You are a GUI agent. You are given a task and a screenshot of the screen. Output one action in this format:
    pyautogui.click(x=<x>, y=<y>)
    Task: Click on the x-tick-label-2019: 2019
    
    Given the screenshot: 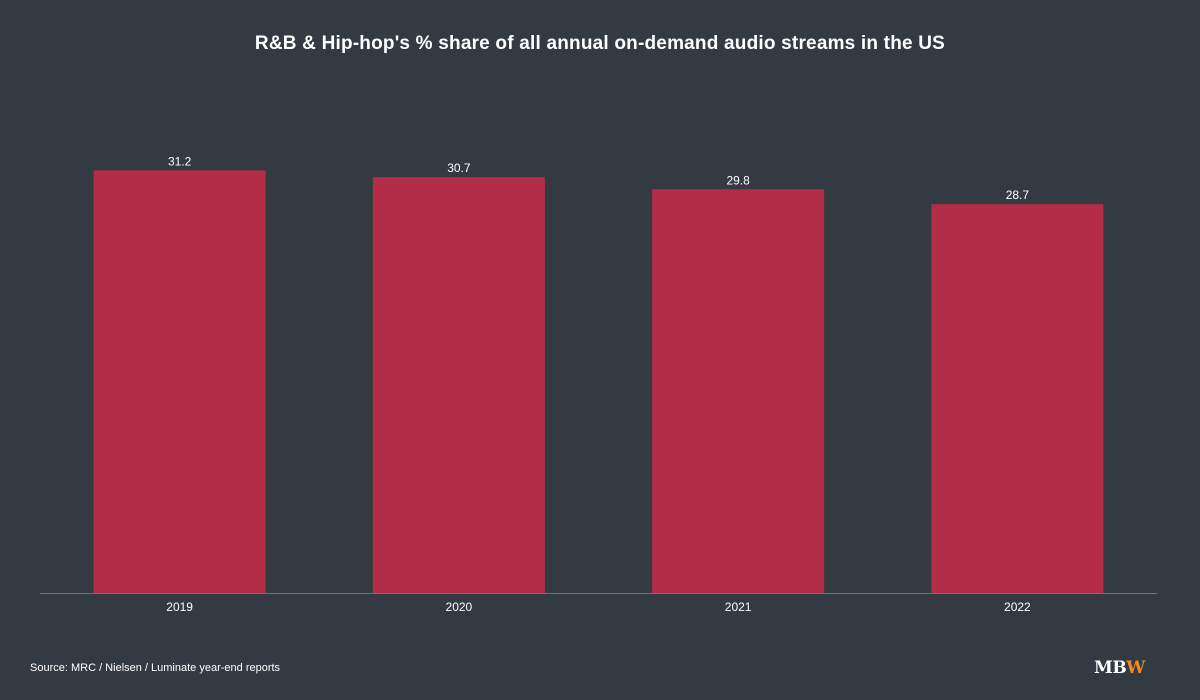 What is the action you would take?
    pyautogui.click(x=179, y=607)
    